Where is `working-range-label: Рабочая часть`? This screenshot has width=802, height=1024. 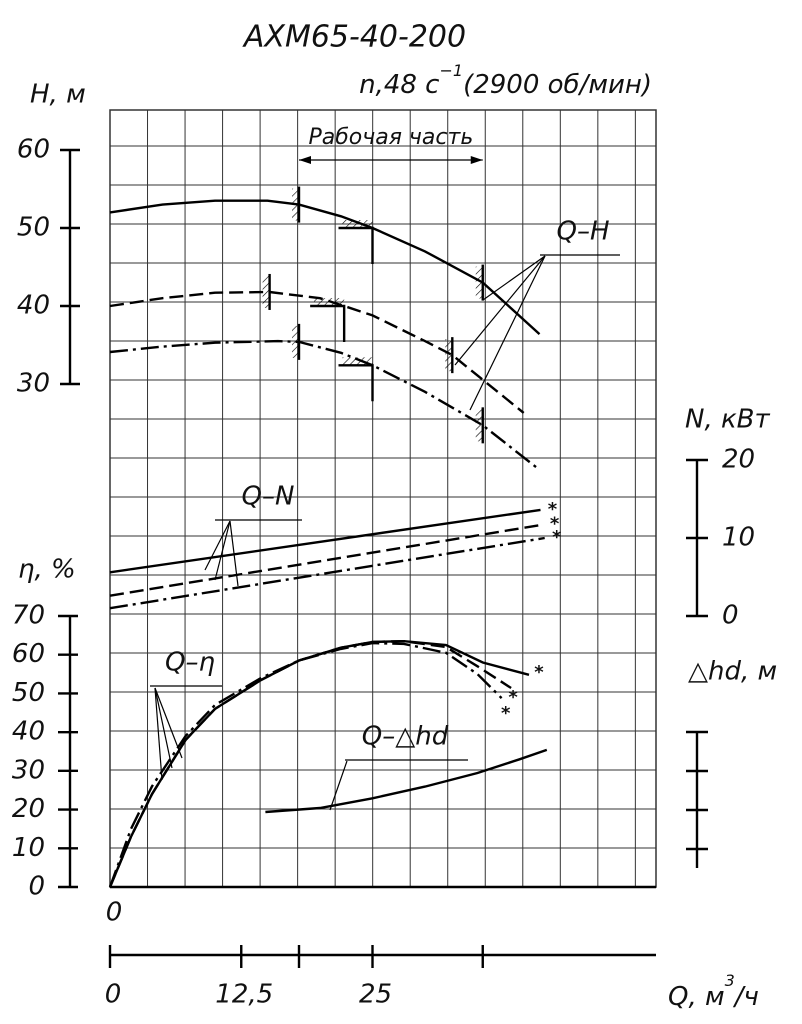
working-range-label: Рабочая часть is located at coordinates (390, 137).